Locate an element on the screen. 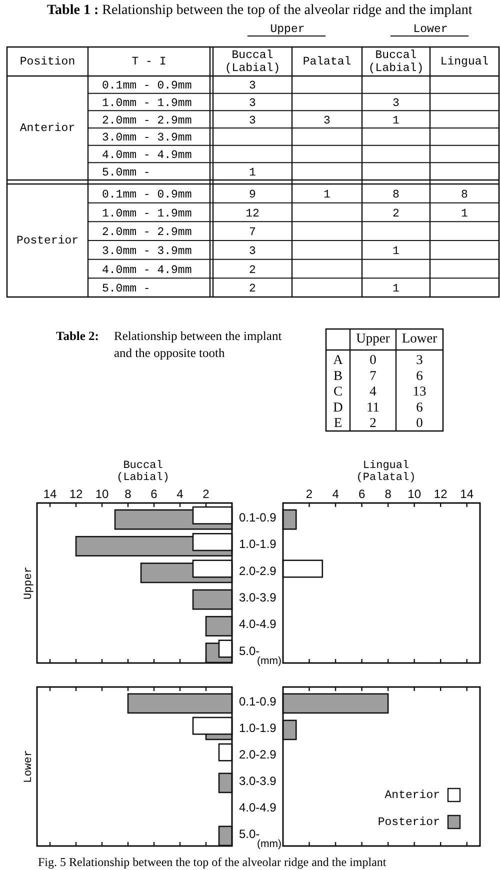 Image resolution: width=500 pixels, height=870 pixels. chart-title: Lingual (Palatal) is located at coordinates (386, 472).